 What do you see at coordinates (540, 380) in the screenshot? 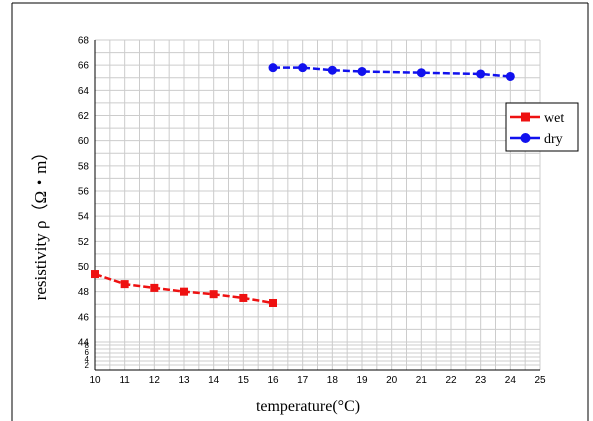
I see `x-tick-label: 25` at bounding box center [540, 380].